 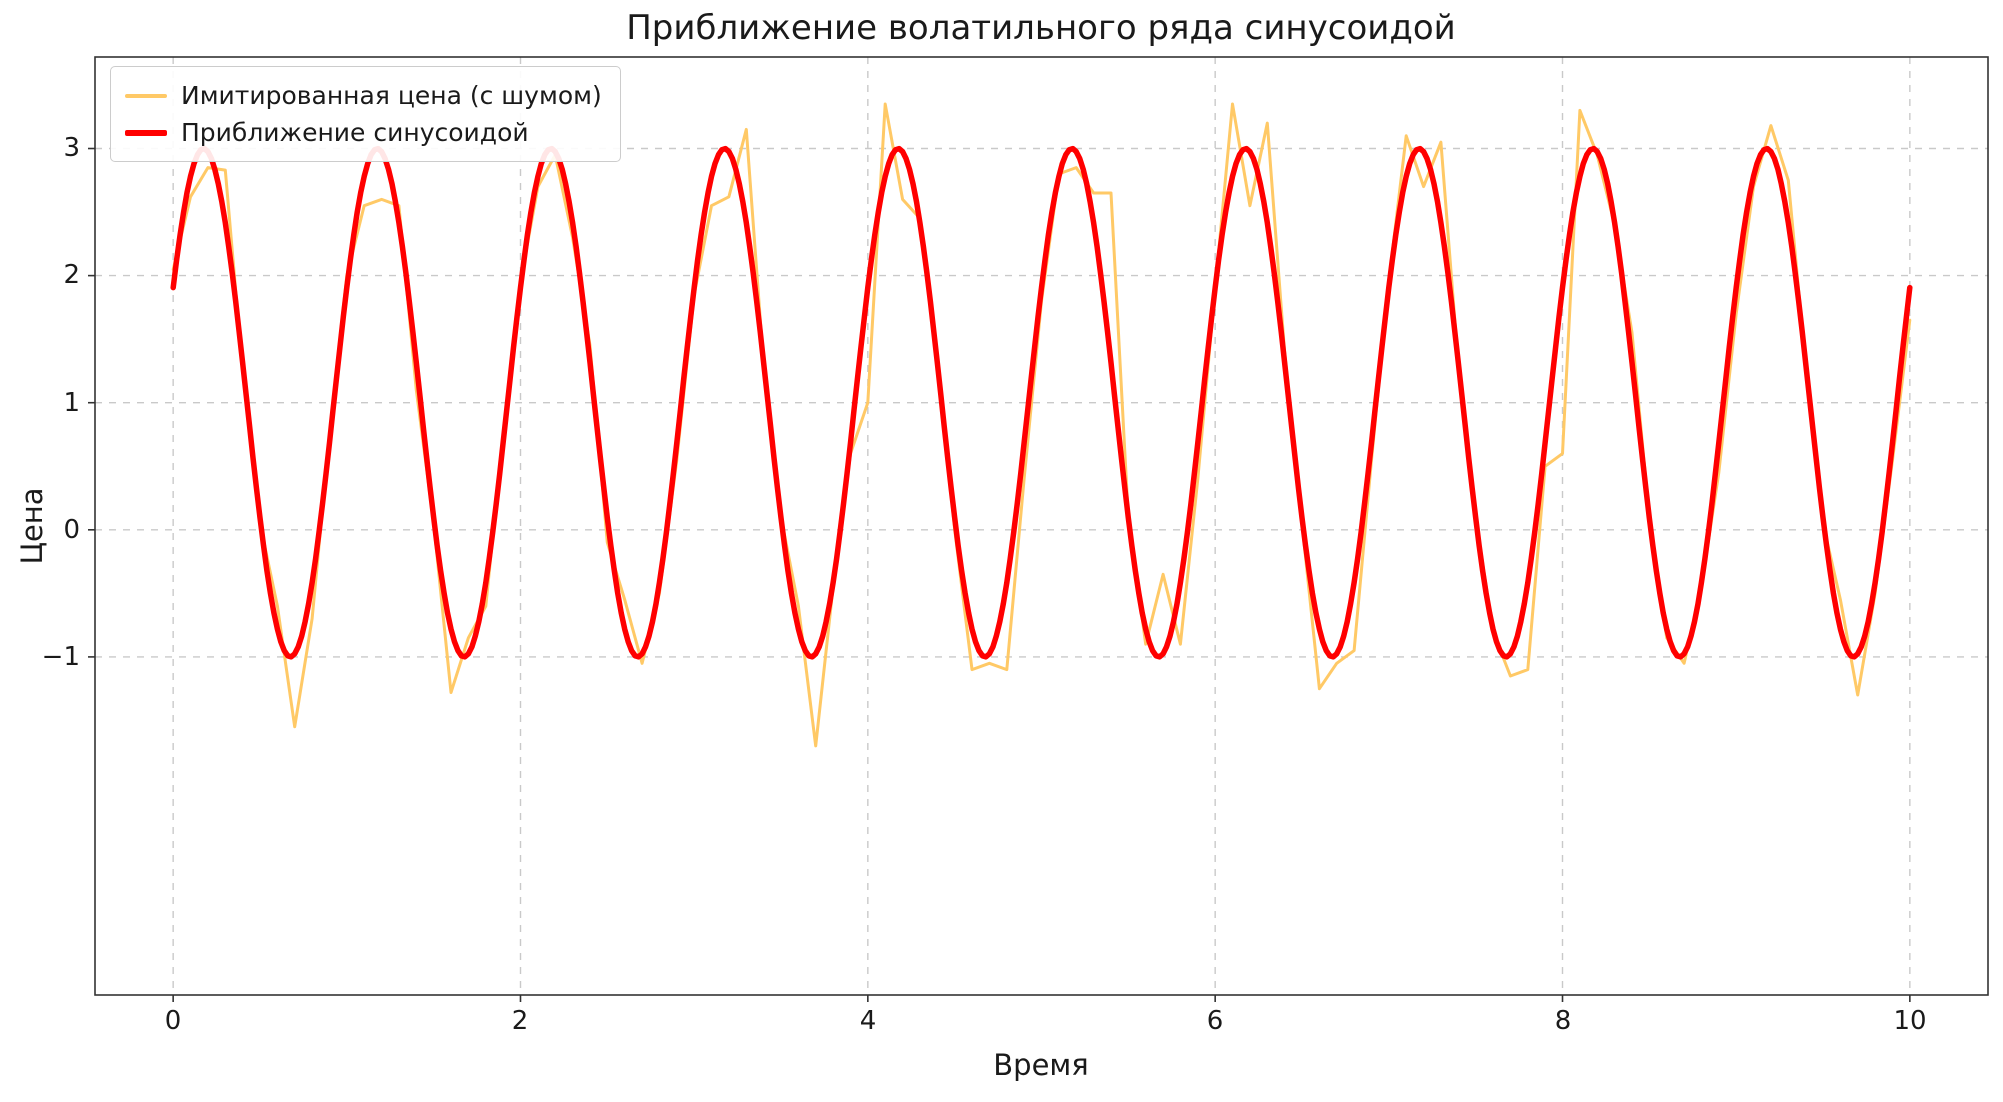 I want to click on y-tick-label-1: 1, so click(x=71, y=403).